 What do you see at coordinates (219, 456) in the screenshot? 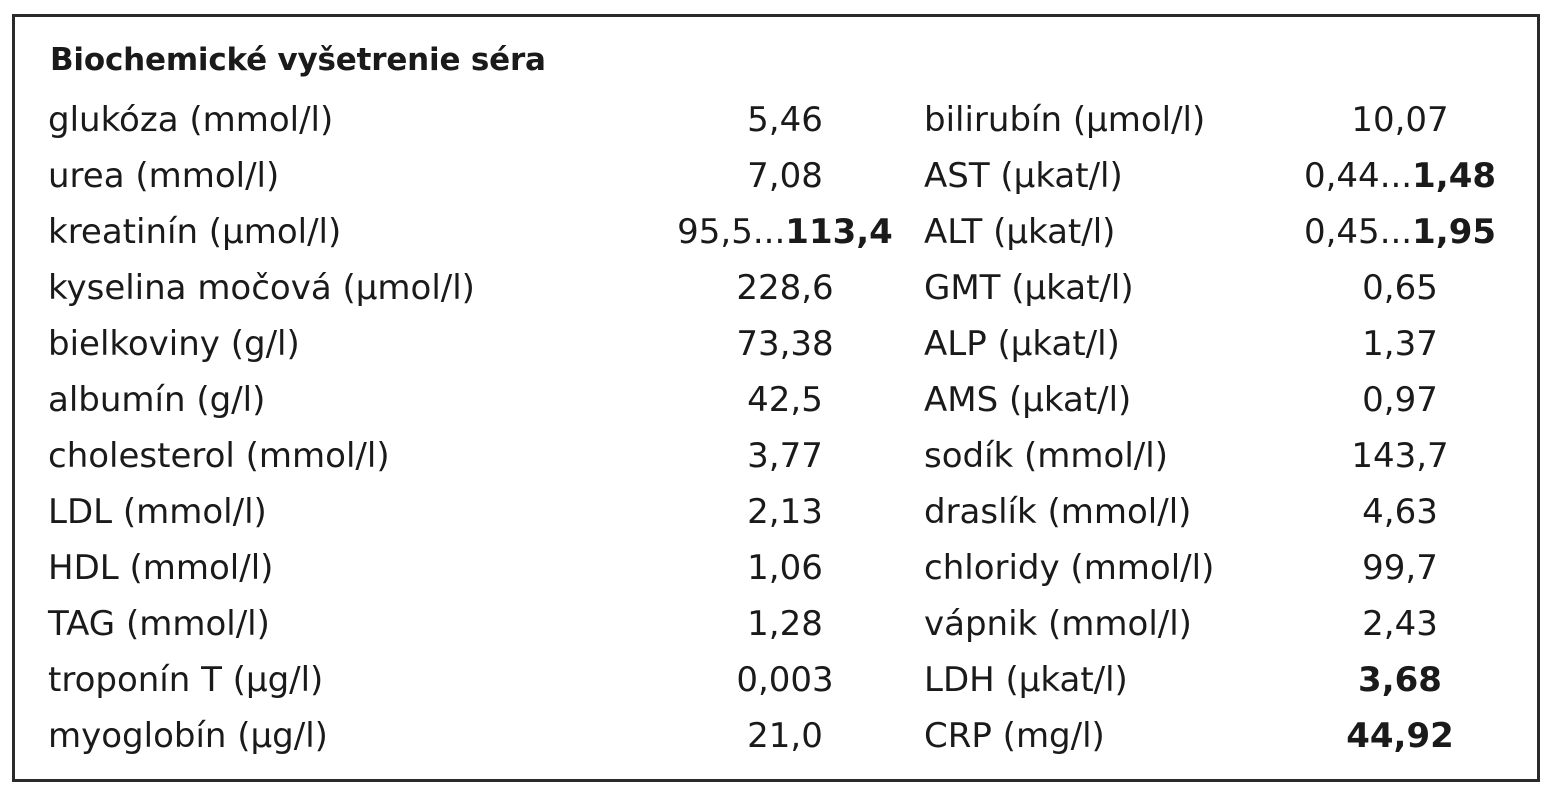
I see `left-label: cholesterol (mmol/l)` at bounding box center [219, 456].